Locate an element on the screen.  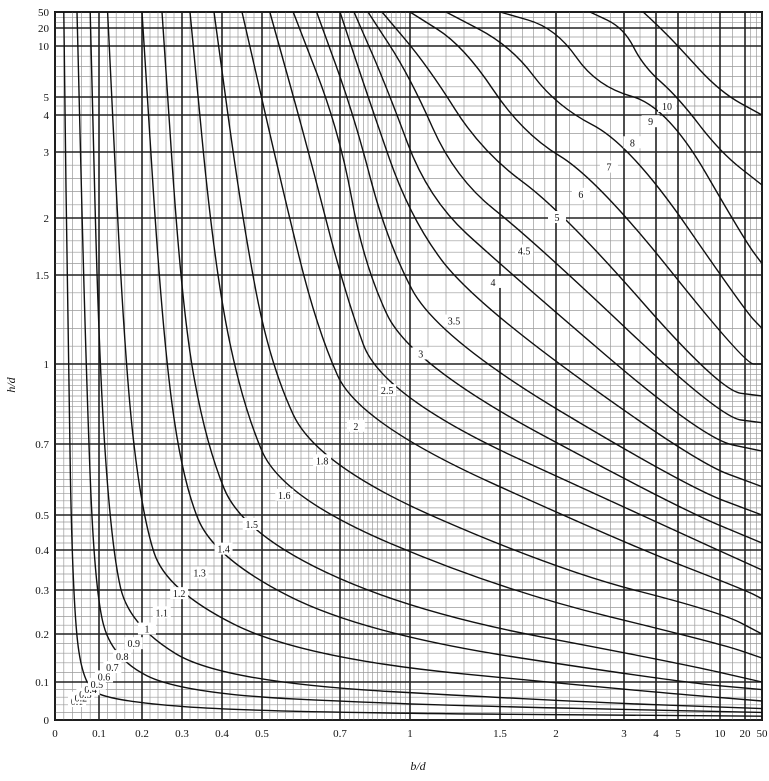
curve-label: 2.5 is located at coordinates (387, 391).